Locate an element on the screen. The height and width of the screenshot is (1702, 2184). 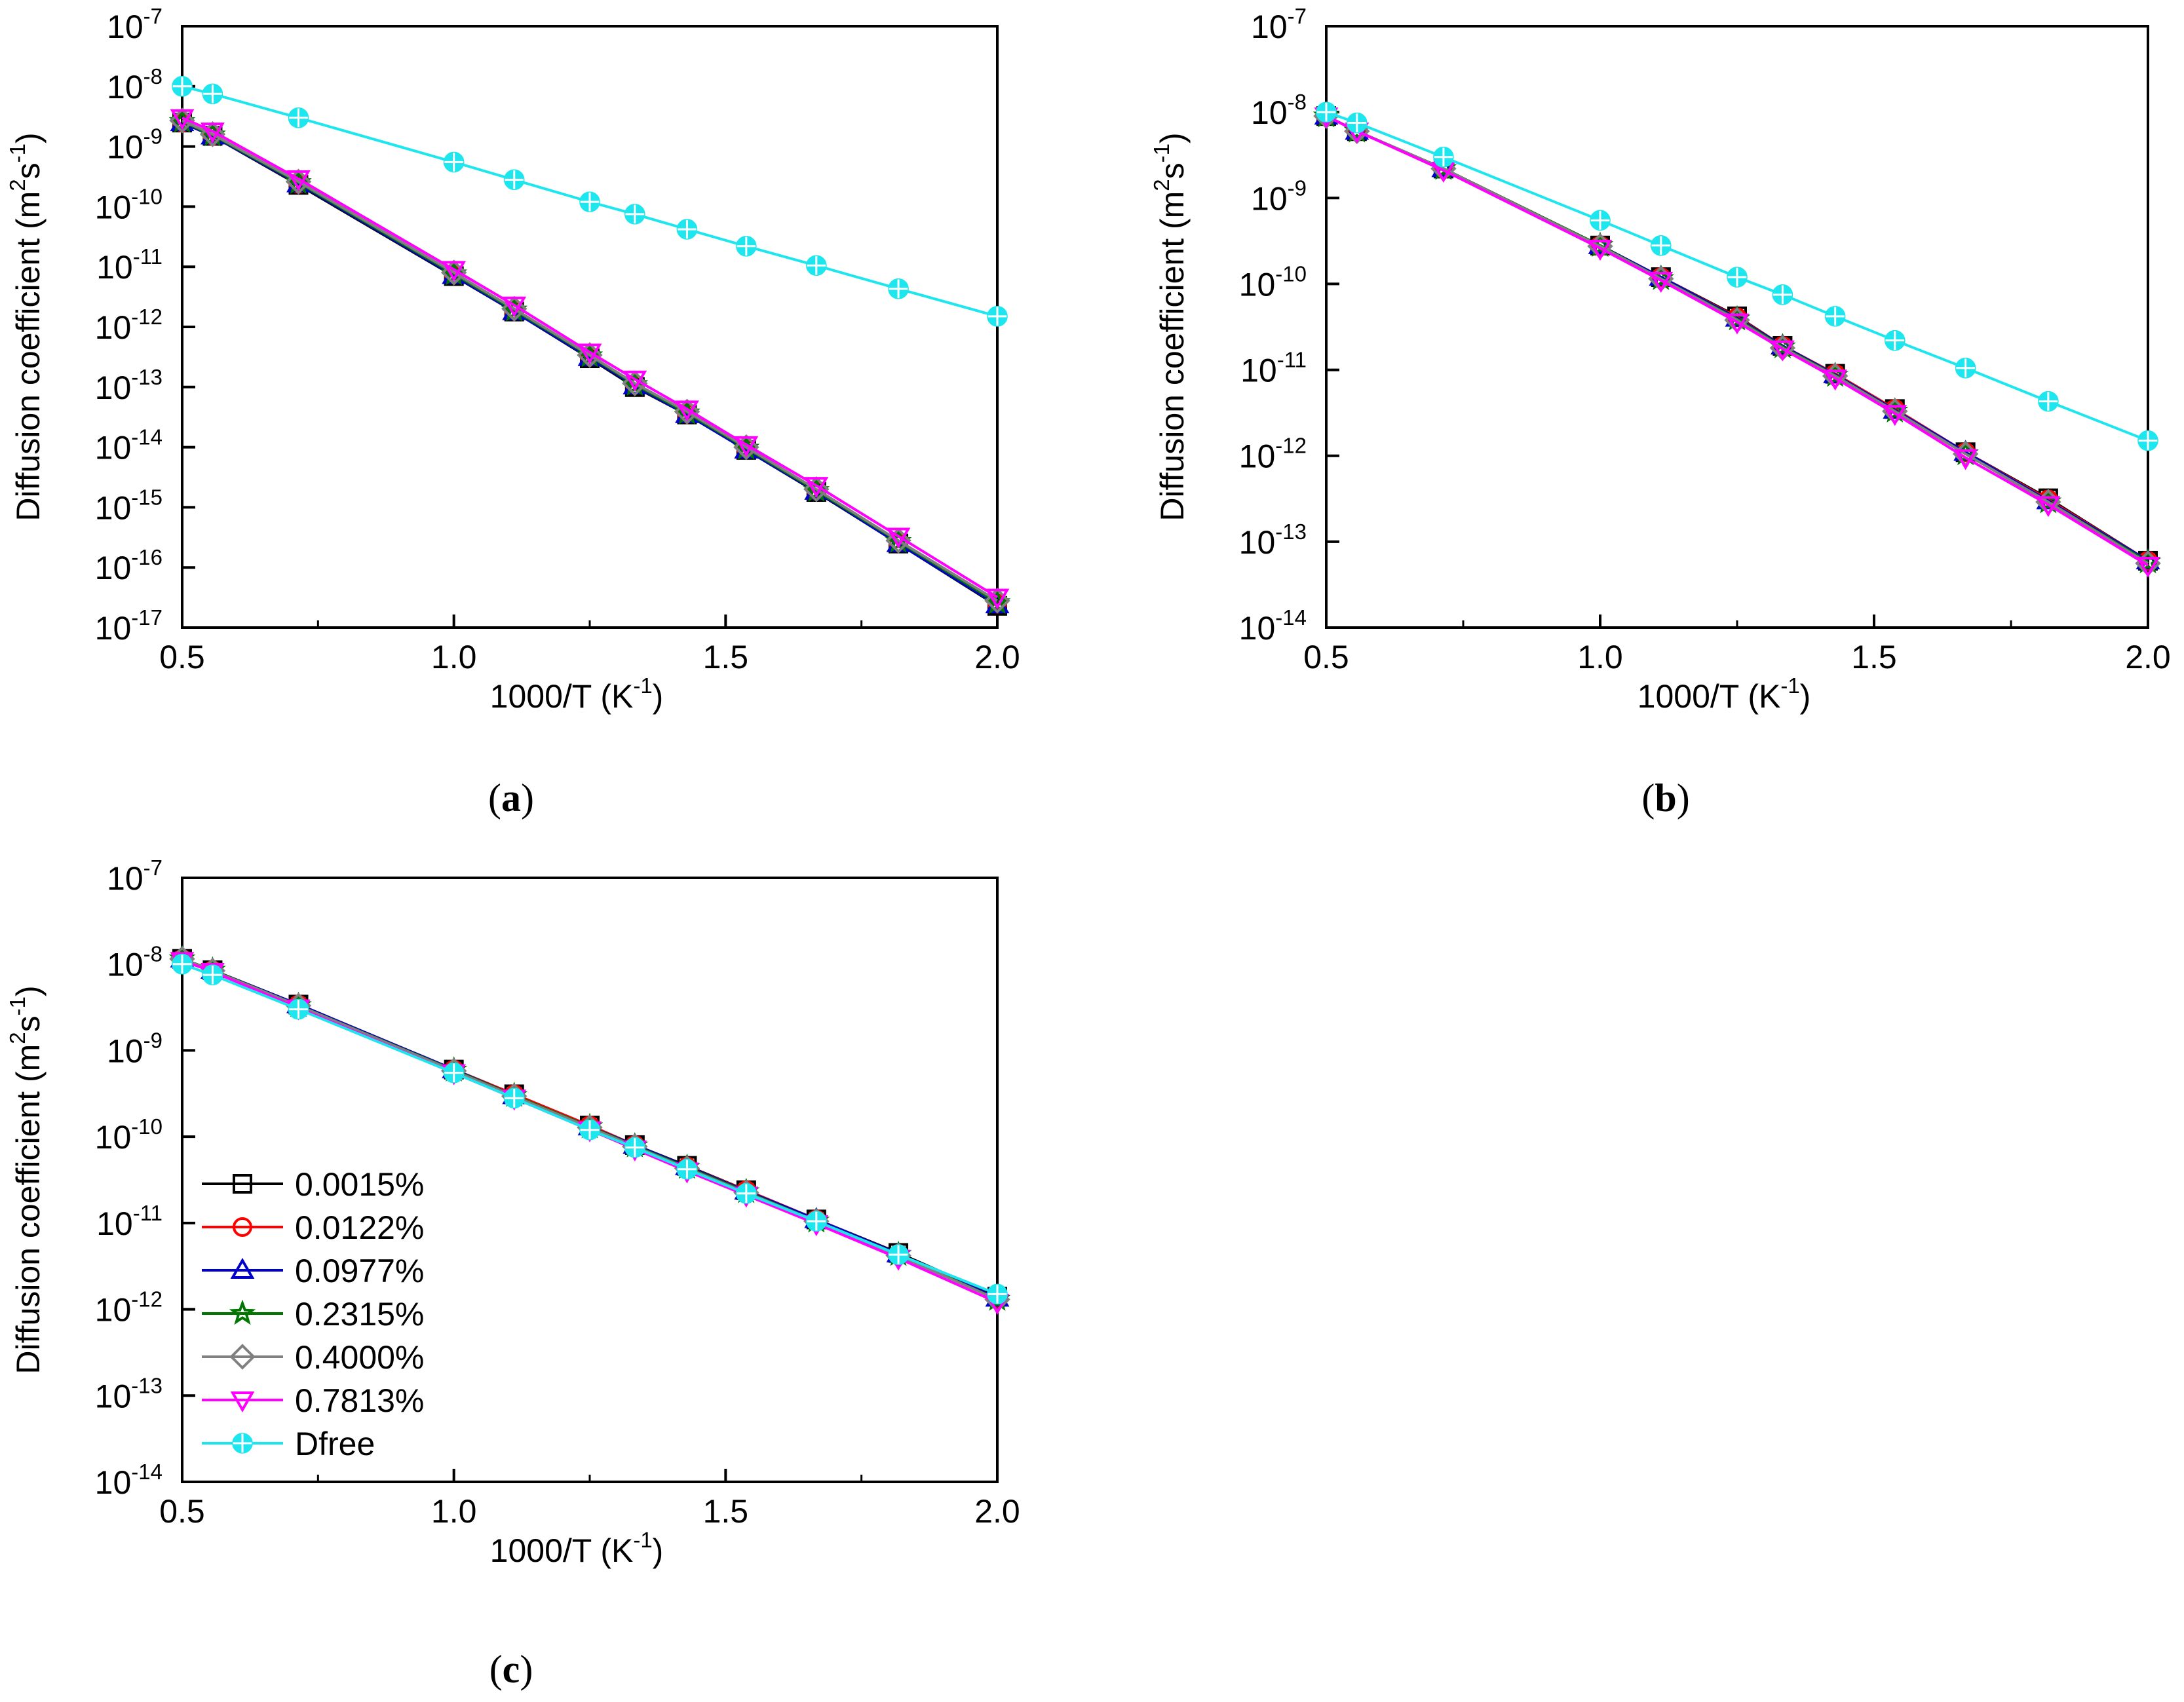
legend-label: 0.0122% is located at coordinates (359, 1227).